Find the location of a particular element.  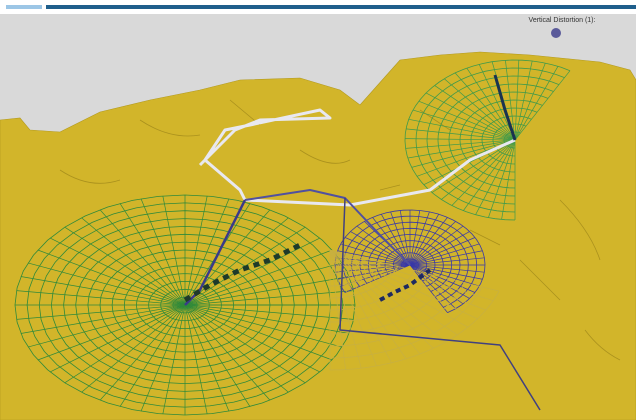

tab is located at coordinates (24, 7).